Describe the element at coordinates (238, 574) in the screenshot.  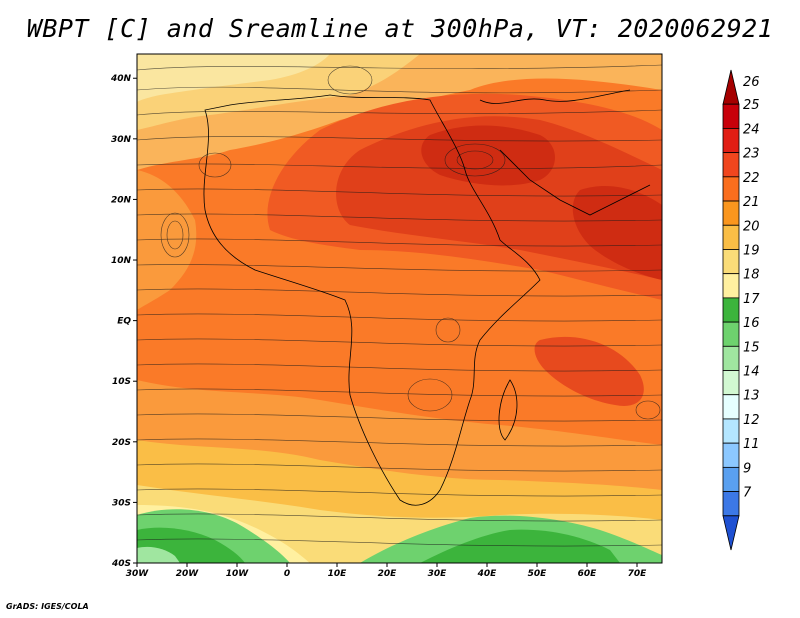
I see `lon-label: 10W` at that location.